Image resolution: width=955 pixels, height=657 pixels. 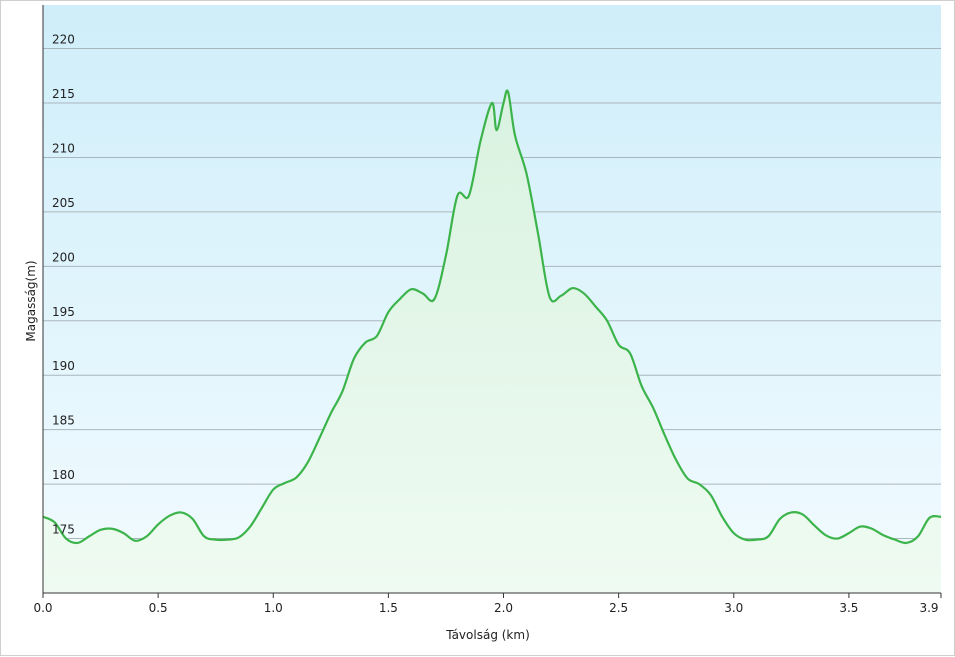 I want to click on x-tick-labels: 0.0 0.5 1.0 1.5 2.0 2.5 3.0 3.5 3.9, so click(x=487, y=604).